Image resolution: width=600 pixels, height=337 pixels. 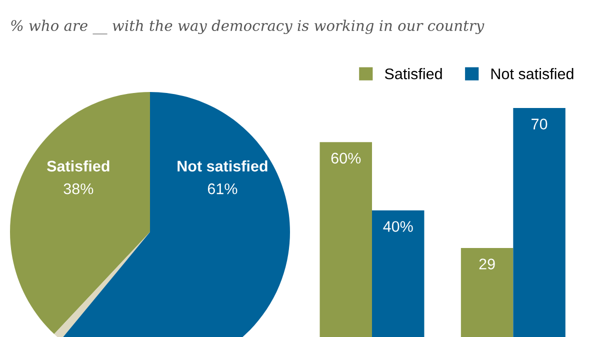 What do you see at coordinates (247, 27) in the screenshot?
I see `chart-subtitle: % who are __ with the way democracy is working in our country` at bounding box center [247, 27].